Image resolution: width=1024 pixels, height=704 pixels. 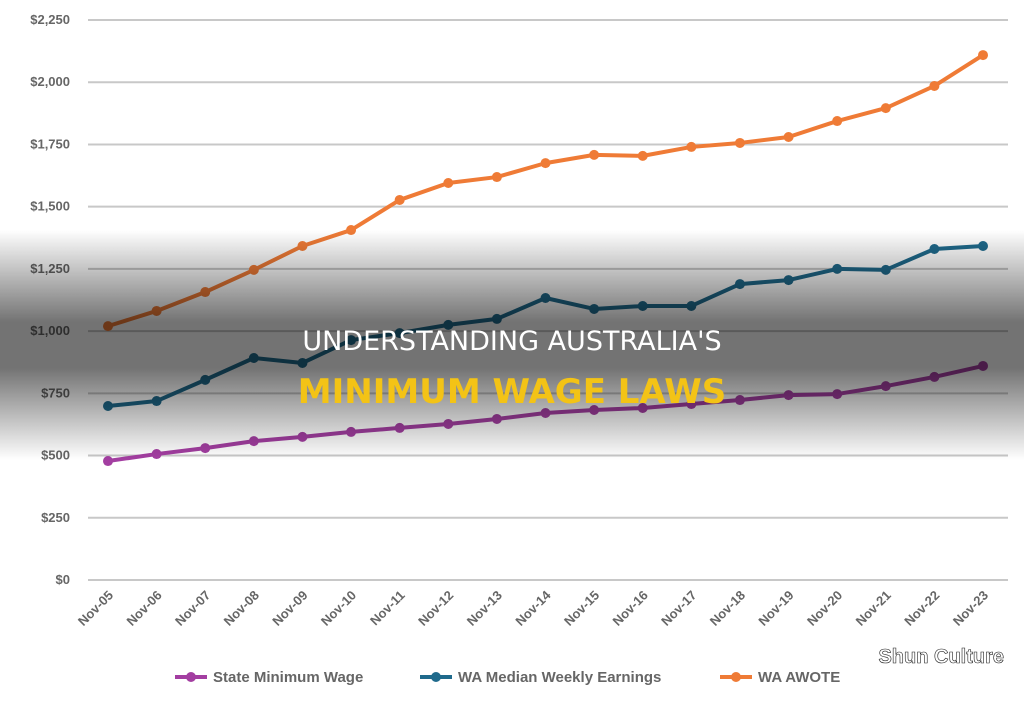 I want to click on x-tick-label: Nov-17, so click(x=678, y=608).